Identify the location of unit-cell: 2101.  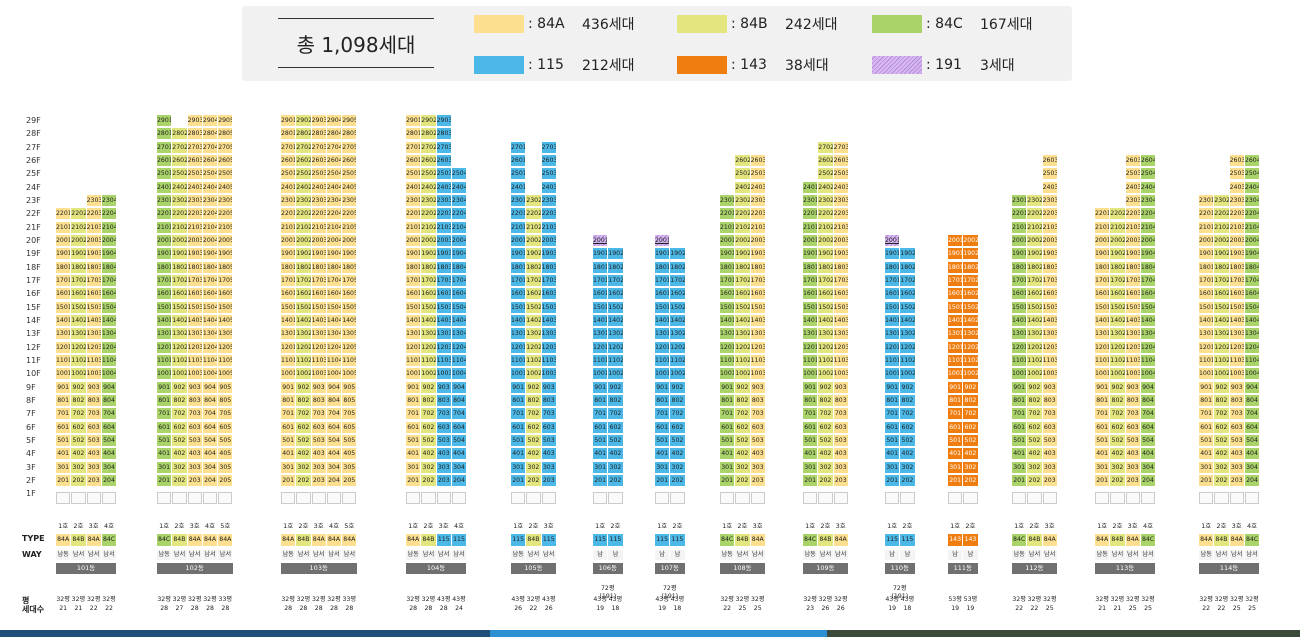
(727, 227).